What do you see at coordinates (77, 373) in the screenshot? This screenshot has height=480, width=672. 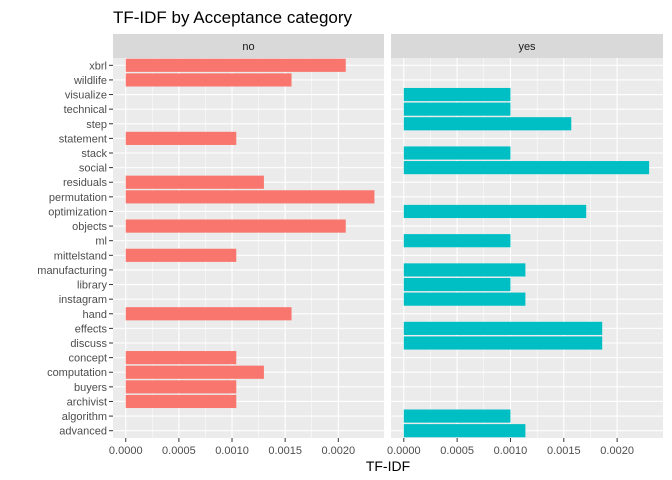 I see `y-tick-label-computation: computation` at bounding box center [77, 373].